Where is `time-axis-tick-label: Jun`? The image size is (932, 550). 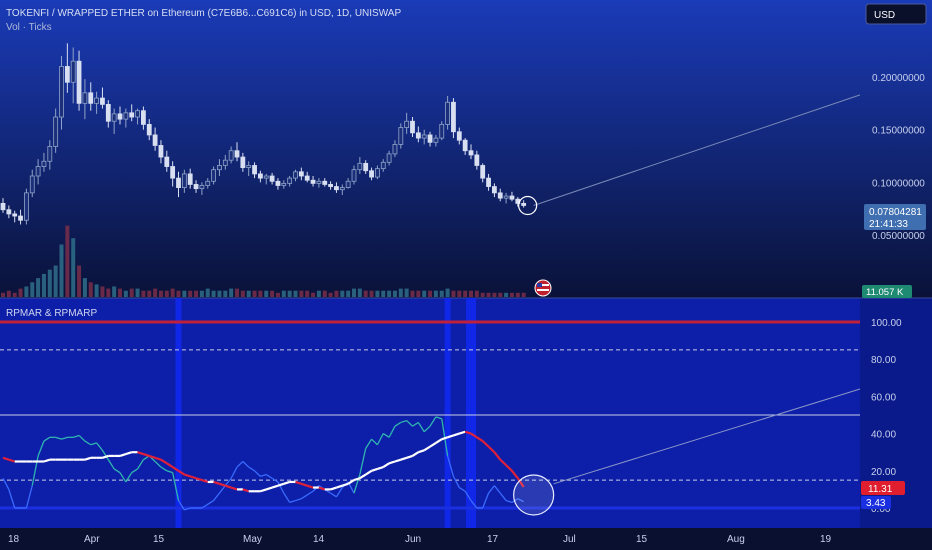
time-axis-tick-label: Jun is located at coordinates (413, 539).